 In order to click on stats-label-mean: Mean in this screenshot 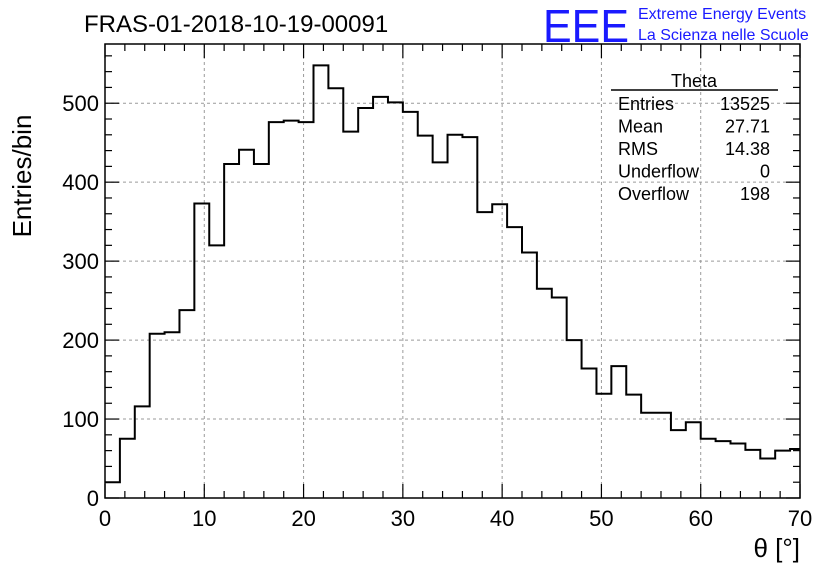, I will do `click(640, 127)`.